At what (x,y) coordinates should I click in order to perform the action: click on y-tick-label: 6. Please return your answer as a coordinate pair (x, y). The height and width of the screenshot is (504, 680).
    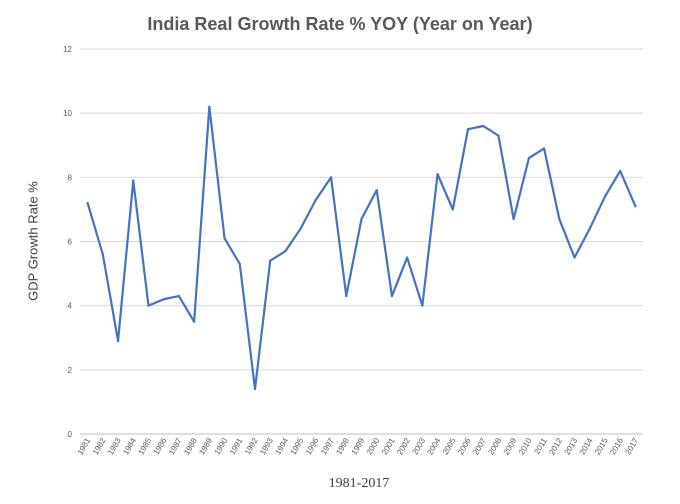
    Looking at the image, I should click on (70, 242).